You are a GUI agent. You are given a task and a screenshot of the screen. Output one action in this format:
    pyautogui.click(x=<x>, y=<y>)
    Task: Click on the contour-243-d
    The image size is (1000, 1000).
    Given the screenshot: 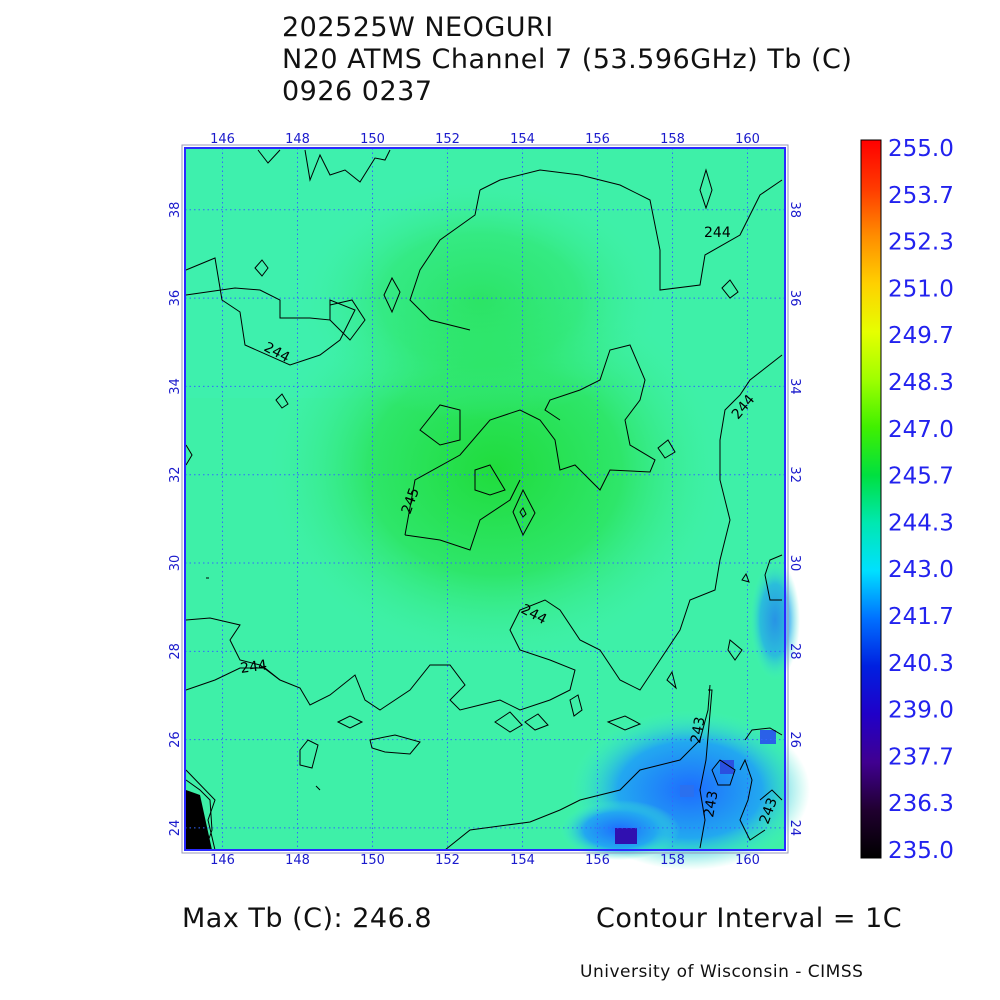 What is the action you would take?
    pyautogui.click(x=771, y=795)
    